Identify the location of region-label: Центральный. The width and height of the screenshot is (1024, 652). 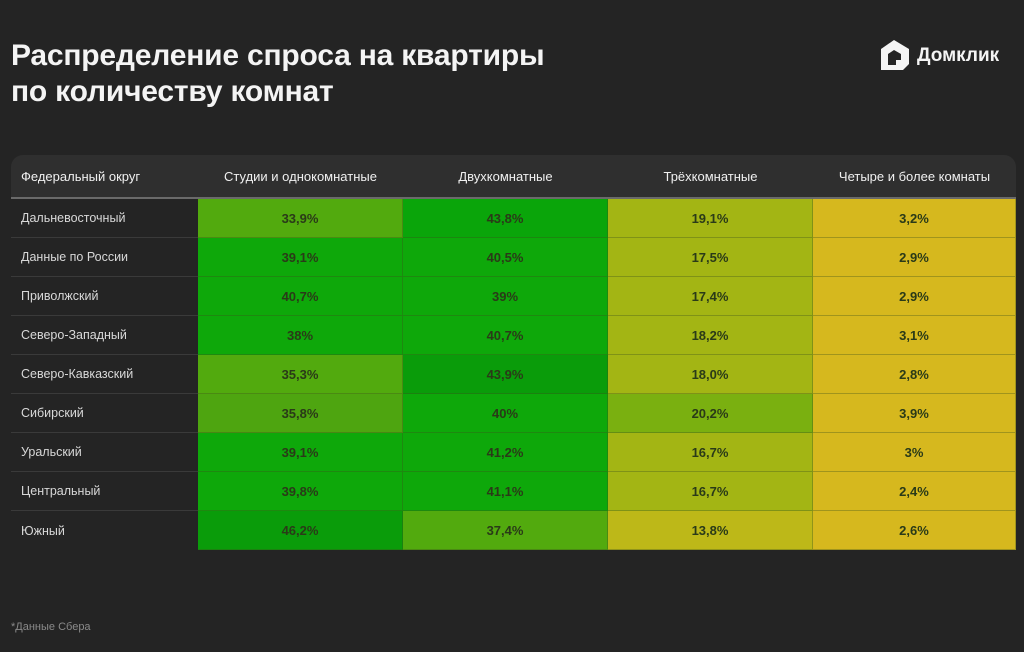
(104, 491).